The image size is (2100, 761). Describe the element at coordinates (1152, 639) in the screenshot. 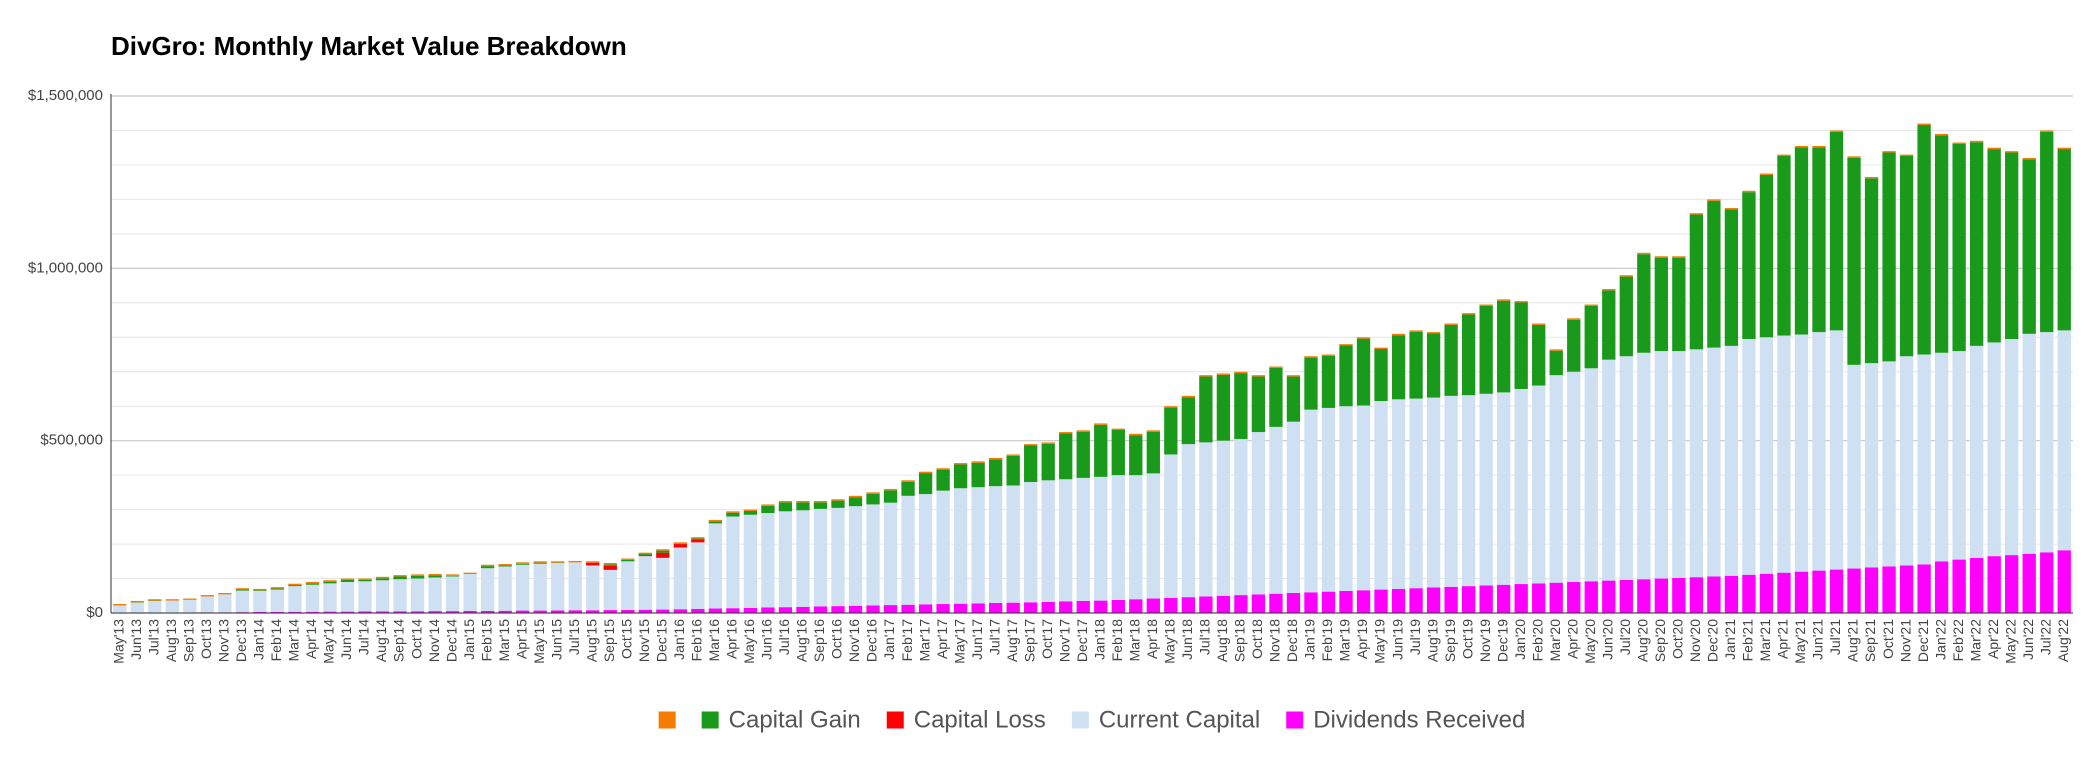

I see `x-tick-label: Apr'18` at that location.